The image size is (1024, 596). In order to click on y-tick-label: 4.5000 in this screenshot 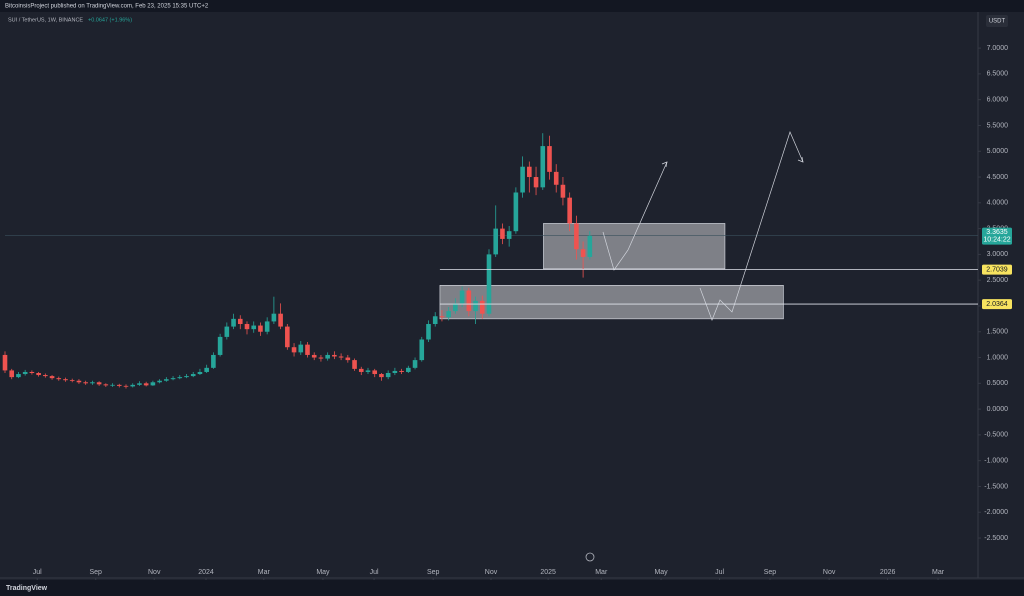, I will do `click(998, 177)`.